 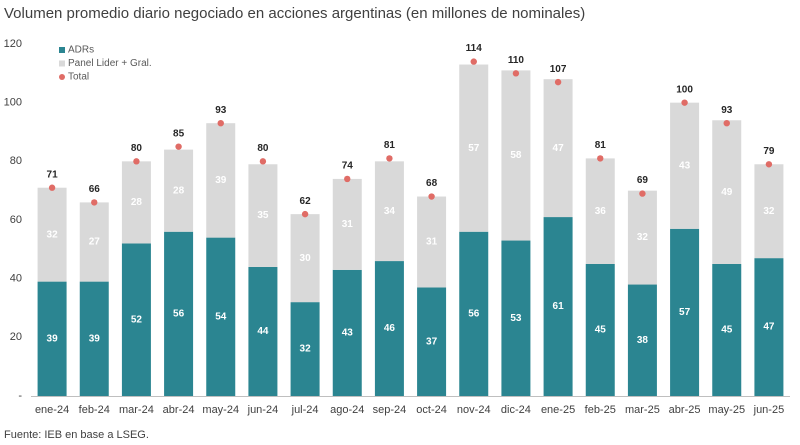 I want to click on value-label: 54, so click(x=221, y=316).